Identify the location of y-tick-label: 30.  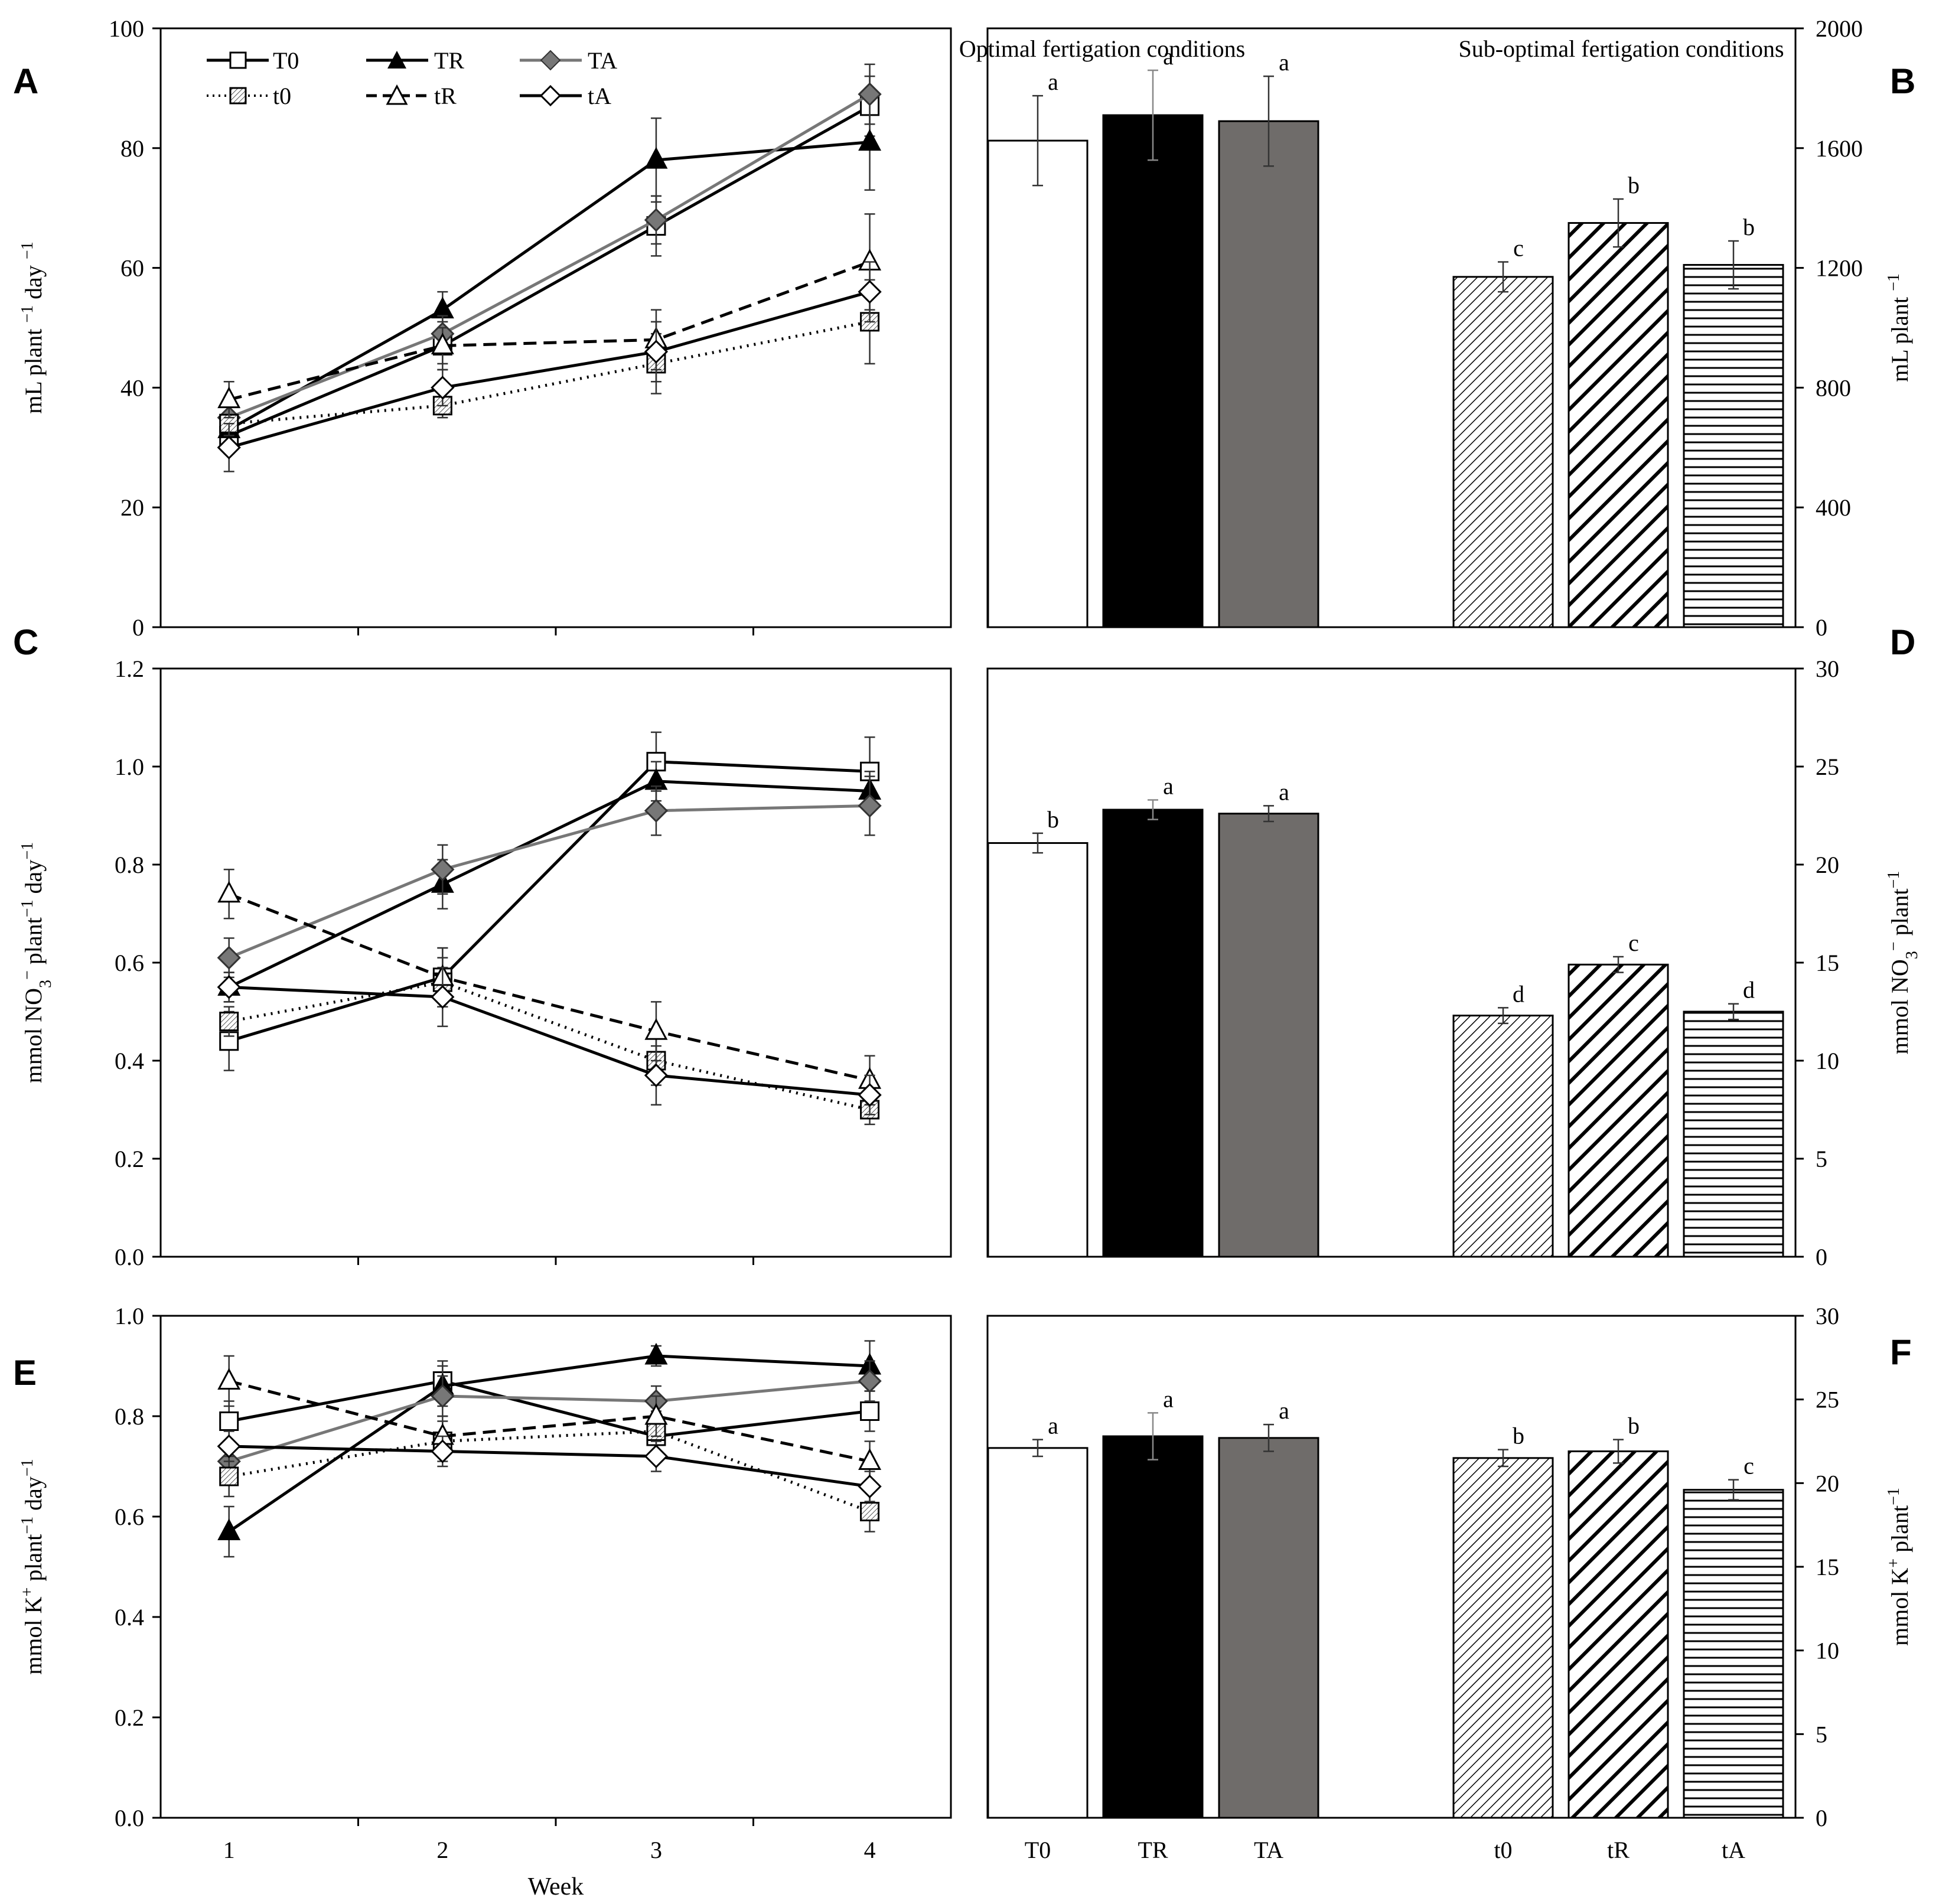
(1828, 669).